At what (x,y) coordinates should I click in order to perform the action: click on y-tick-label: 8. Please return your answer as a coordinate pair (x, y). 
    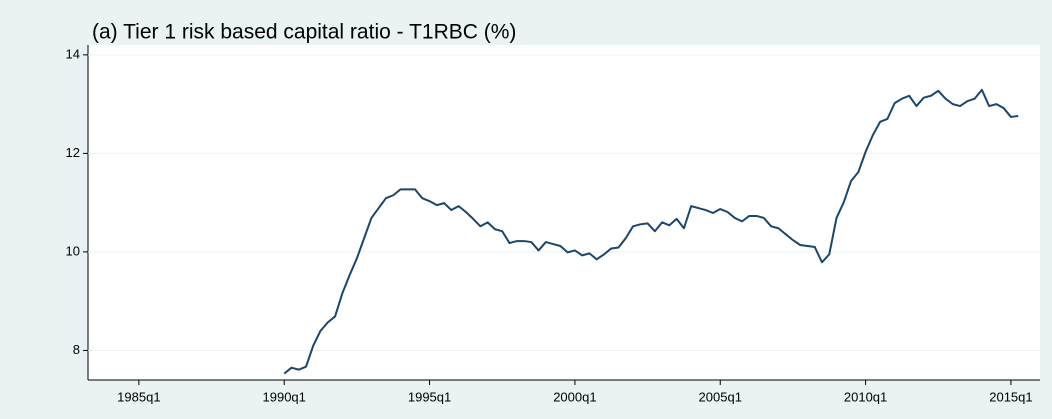
    Looking at the image, I should click on (76, 349).